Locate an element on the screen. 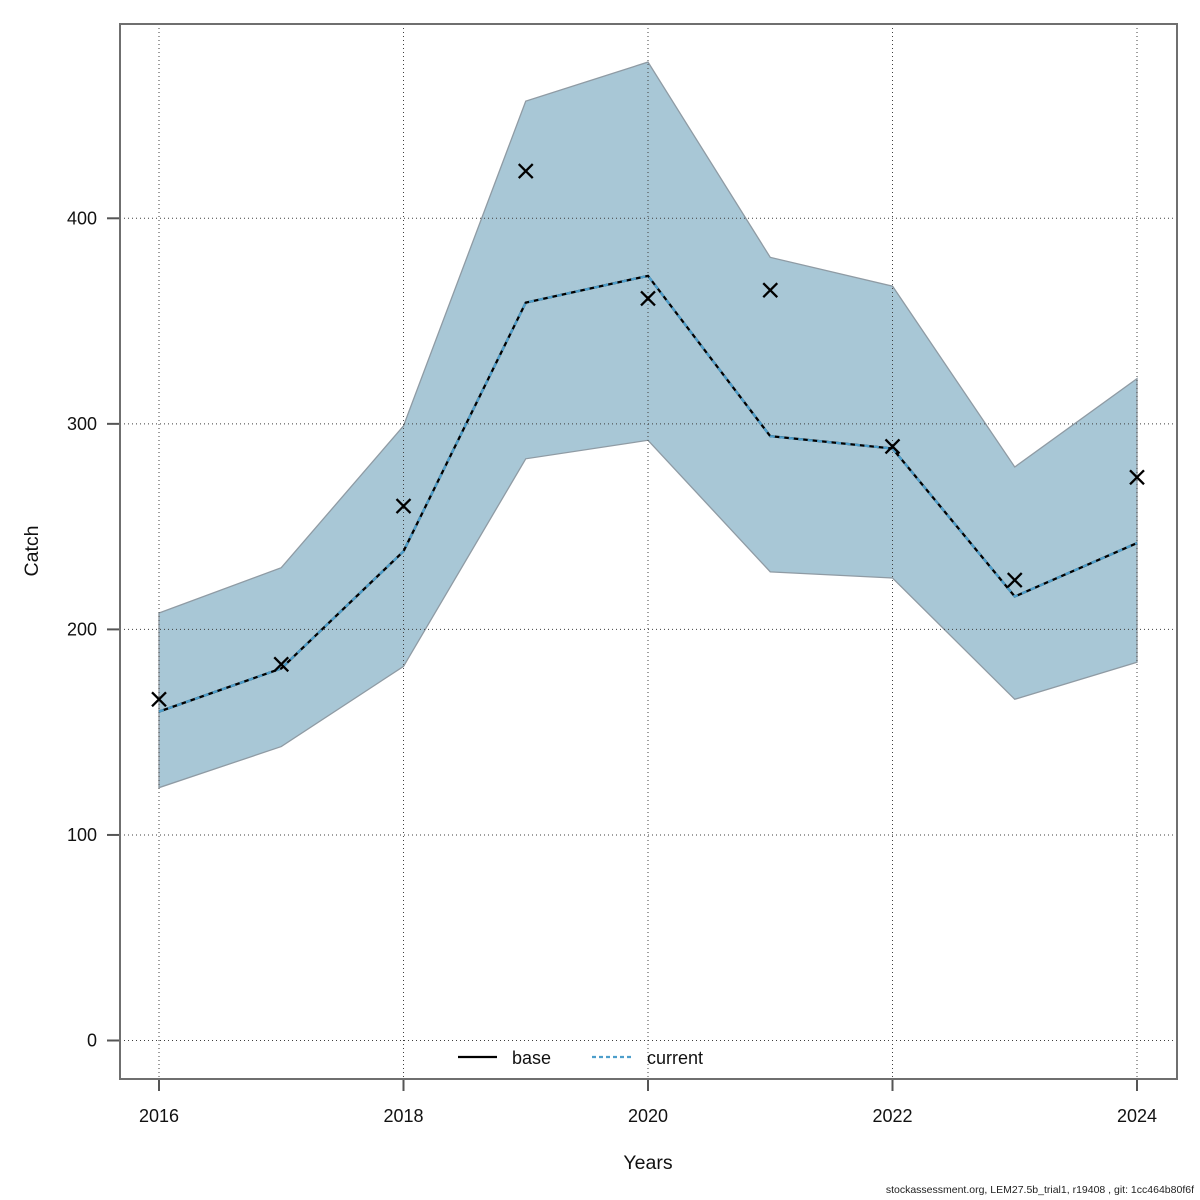 This screenshot has width=1200, height=1200. x-tick-label: 2022 is located at coordinates (892, 1116).